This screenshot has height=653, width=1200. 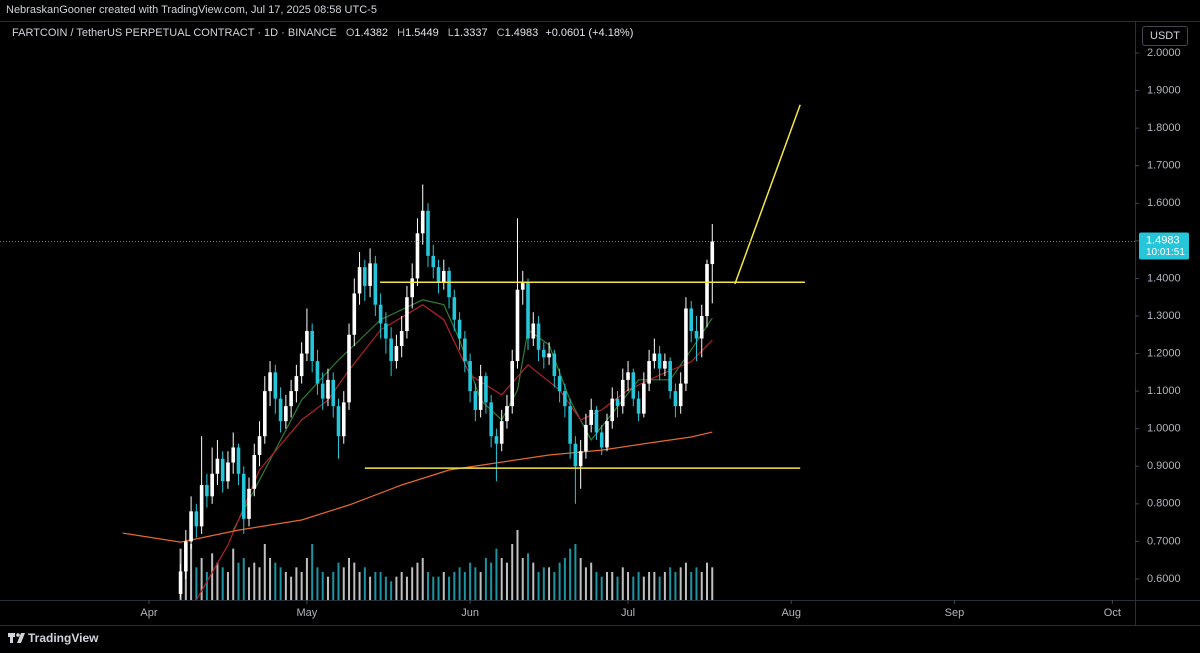 I want to click on y-tick-label: 0.8000, so click(x=1164, y=504).